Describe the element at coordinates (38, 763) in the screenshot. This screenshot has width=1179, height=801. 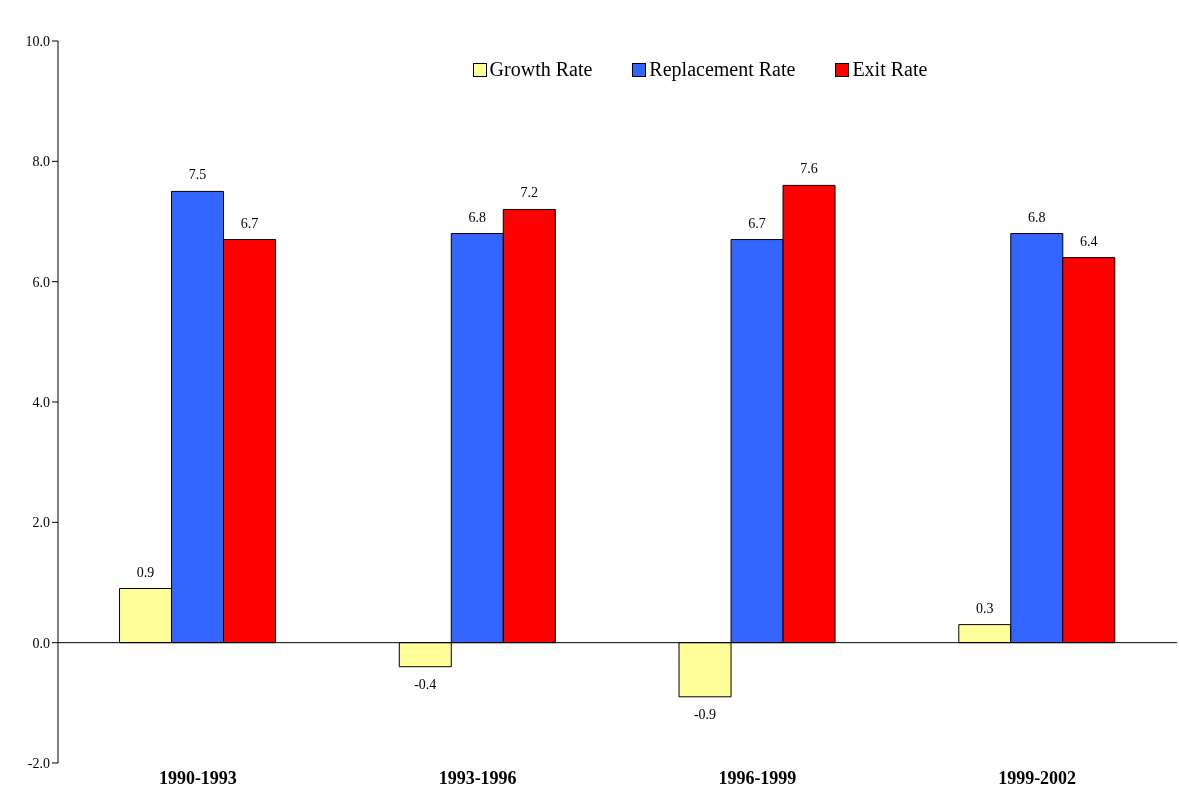
I see `y-tick-label: -2.0` at that location.